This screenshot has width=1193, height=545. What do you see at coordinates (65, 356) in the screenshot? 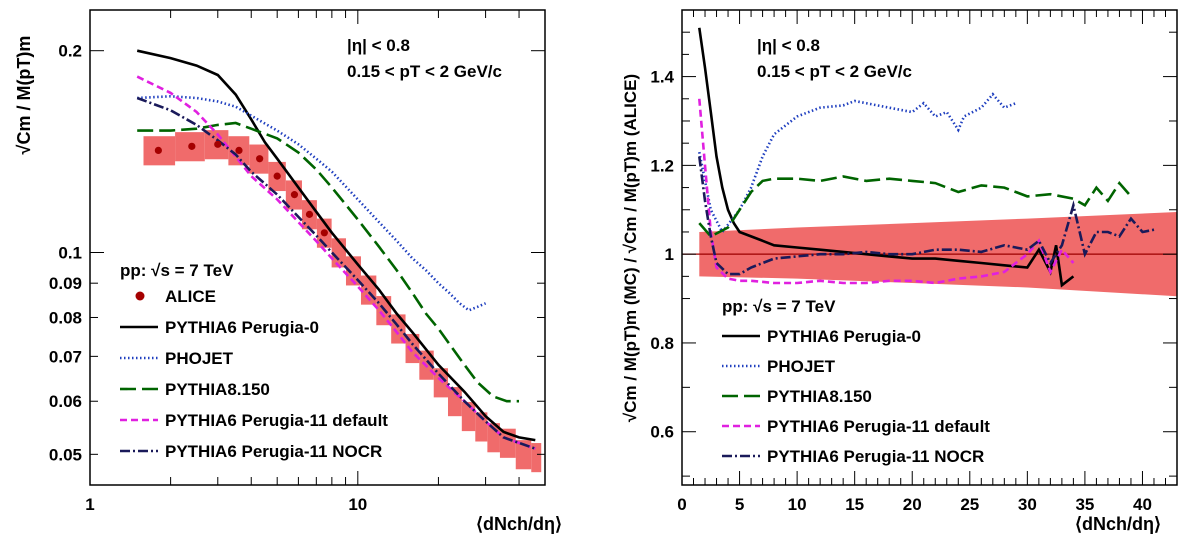
I see `y-tick-label: 0.07` at bounding box center [65, 356].